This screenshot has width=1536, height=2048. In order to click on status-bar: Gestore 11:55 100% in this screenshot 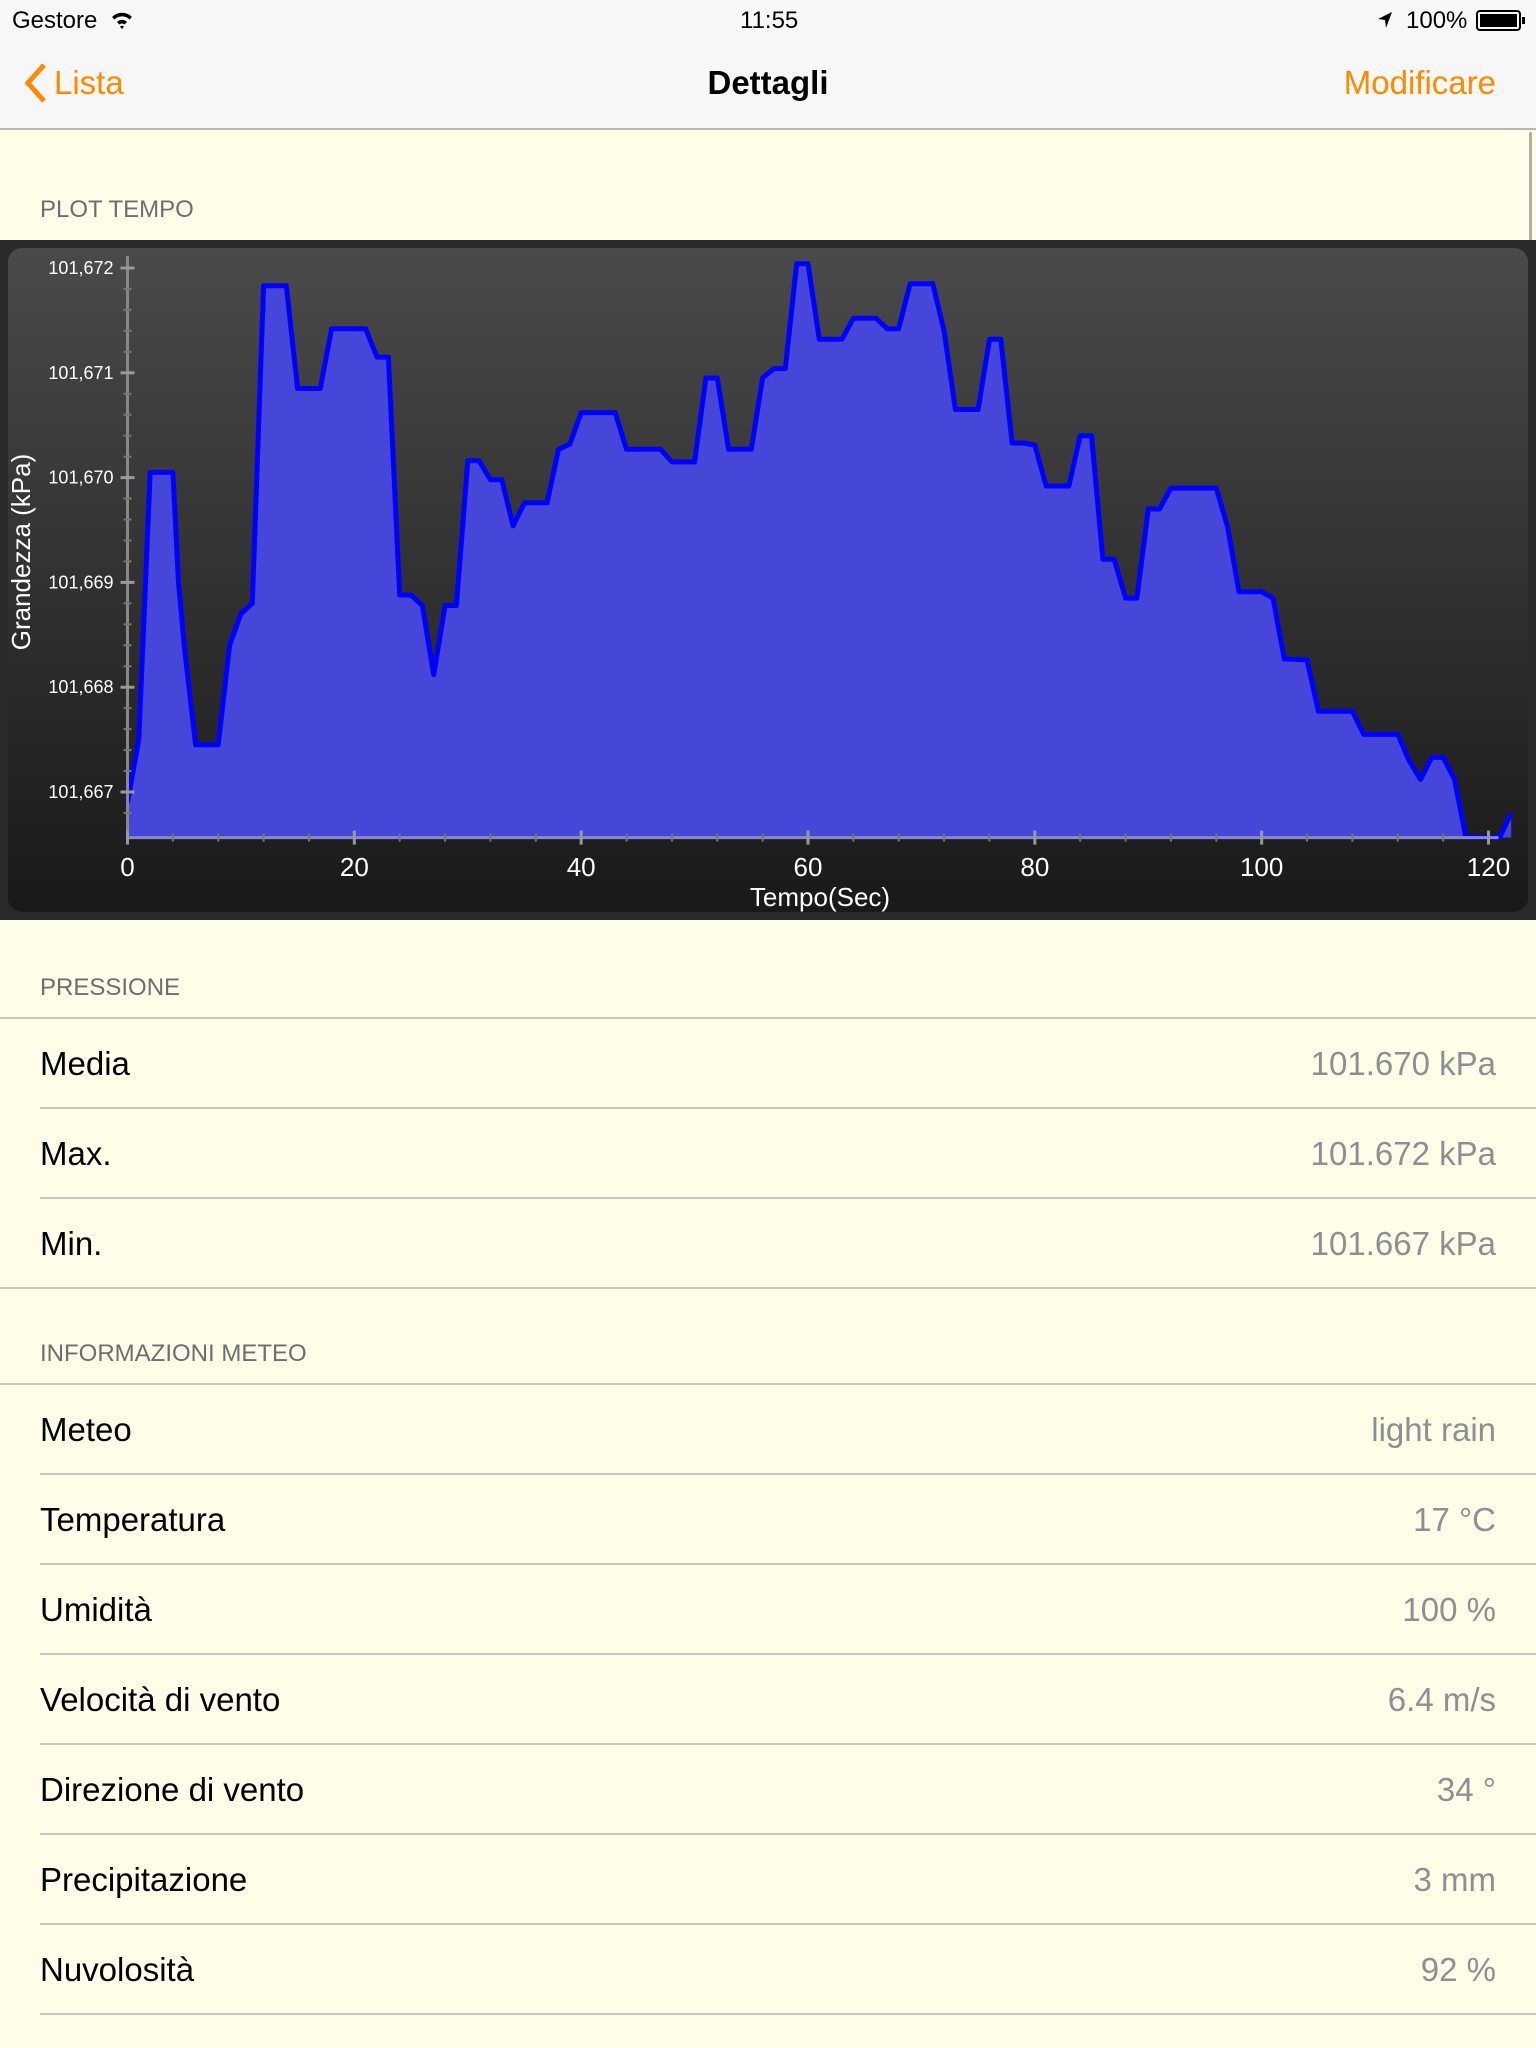, I will do `click(768, 20)`.